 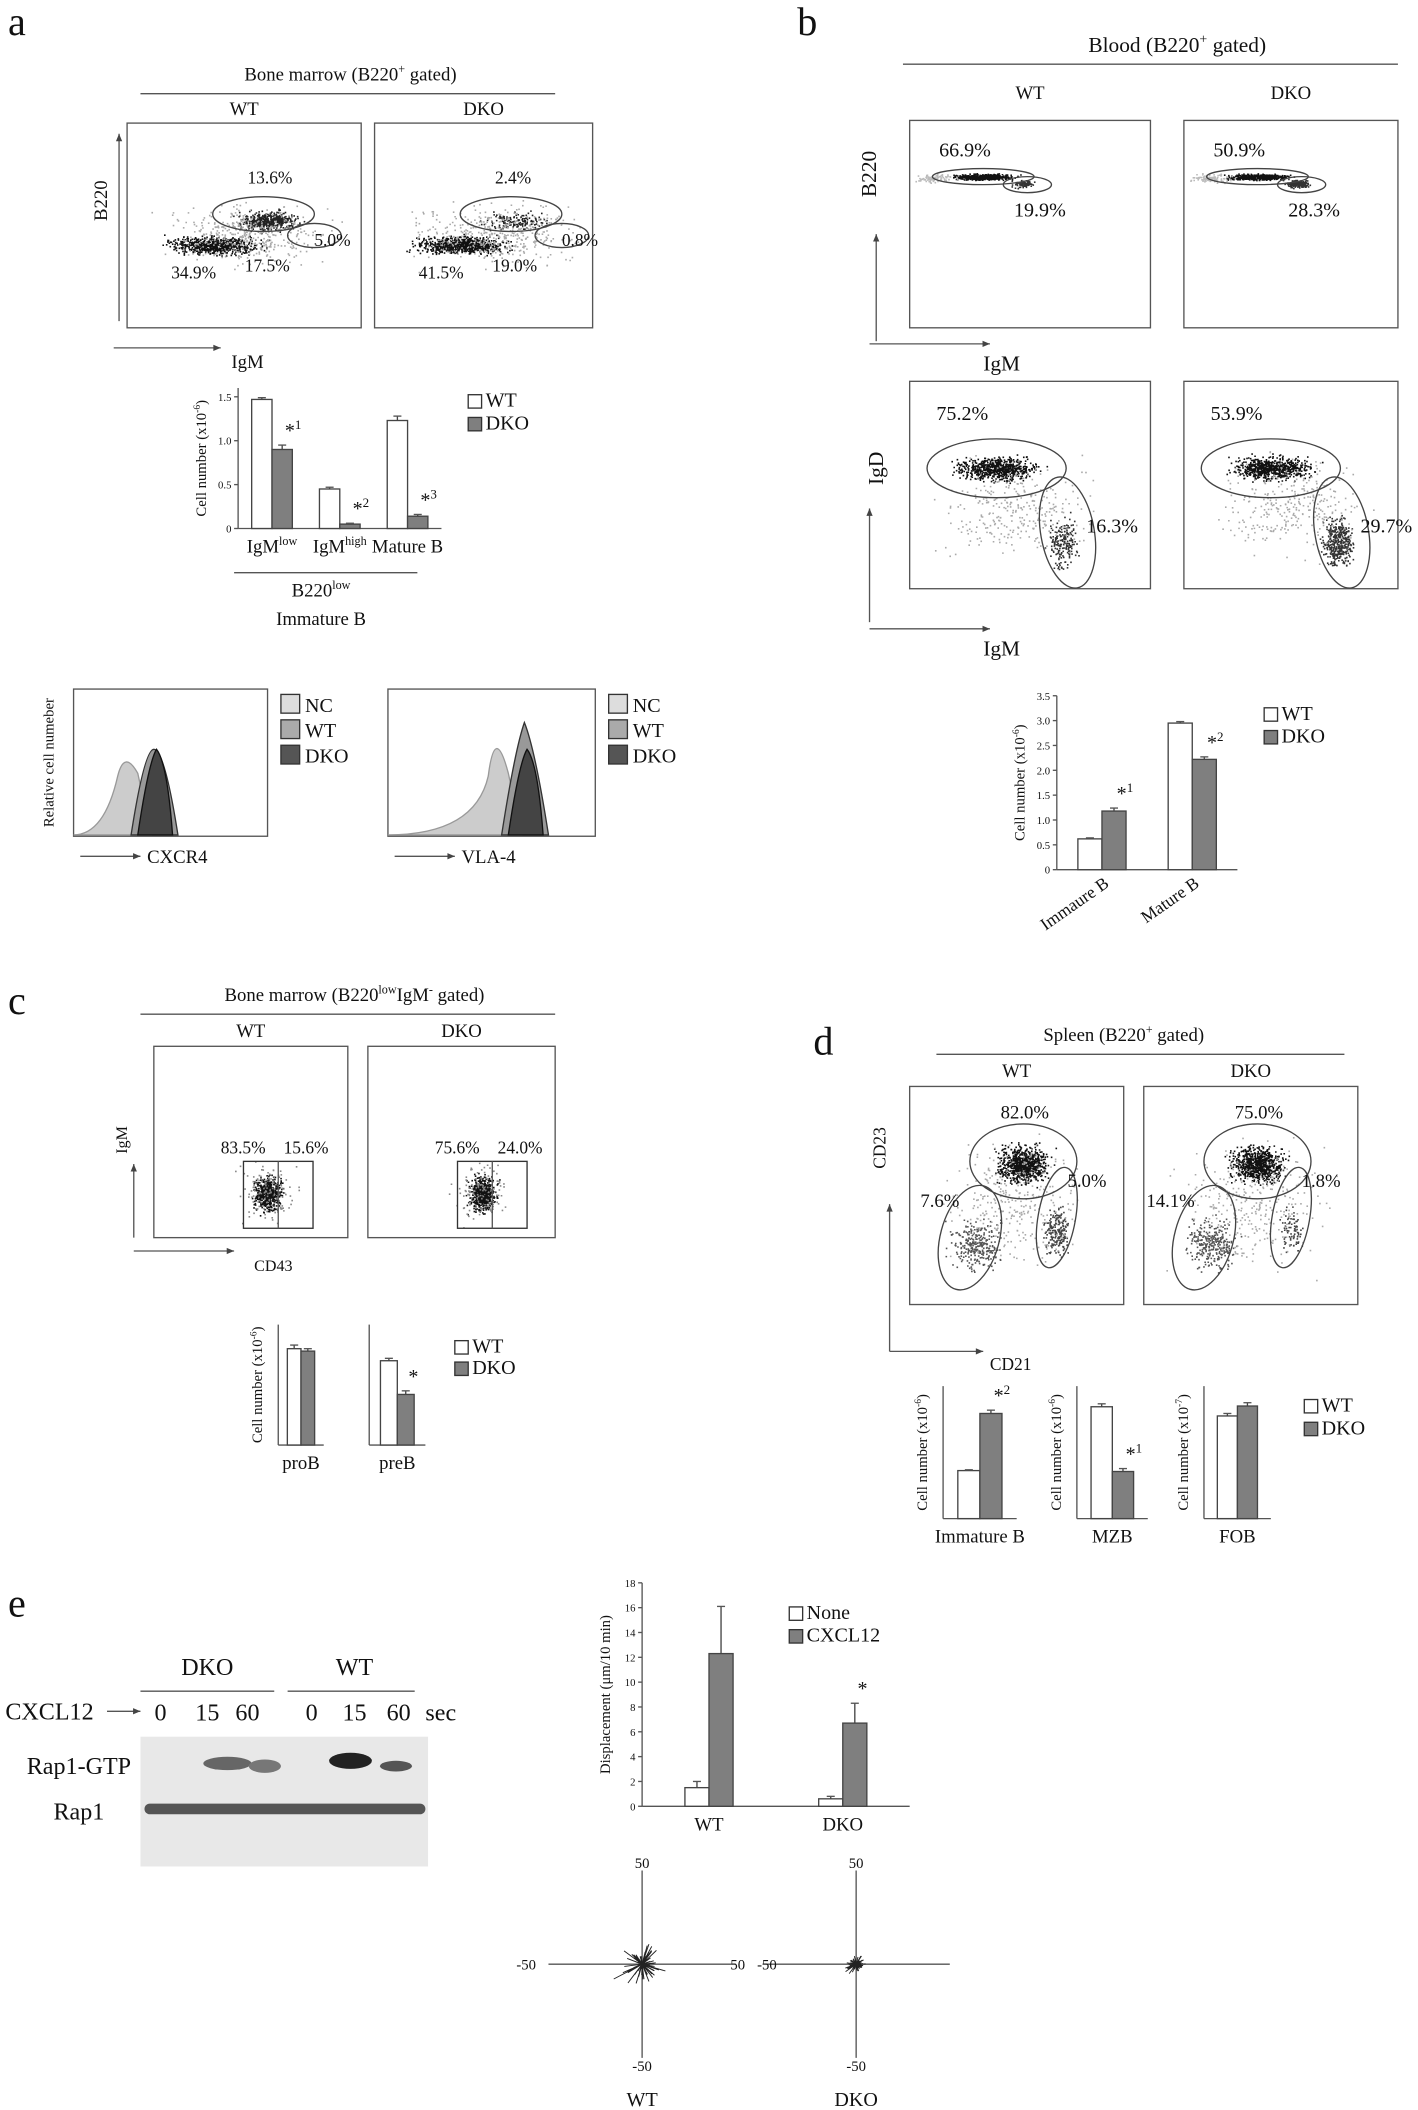 I want to click on track-tick: 50, so click(x=856, y=1864).